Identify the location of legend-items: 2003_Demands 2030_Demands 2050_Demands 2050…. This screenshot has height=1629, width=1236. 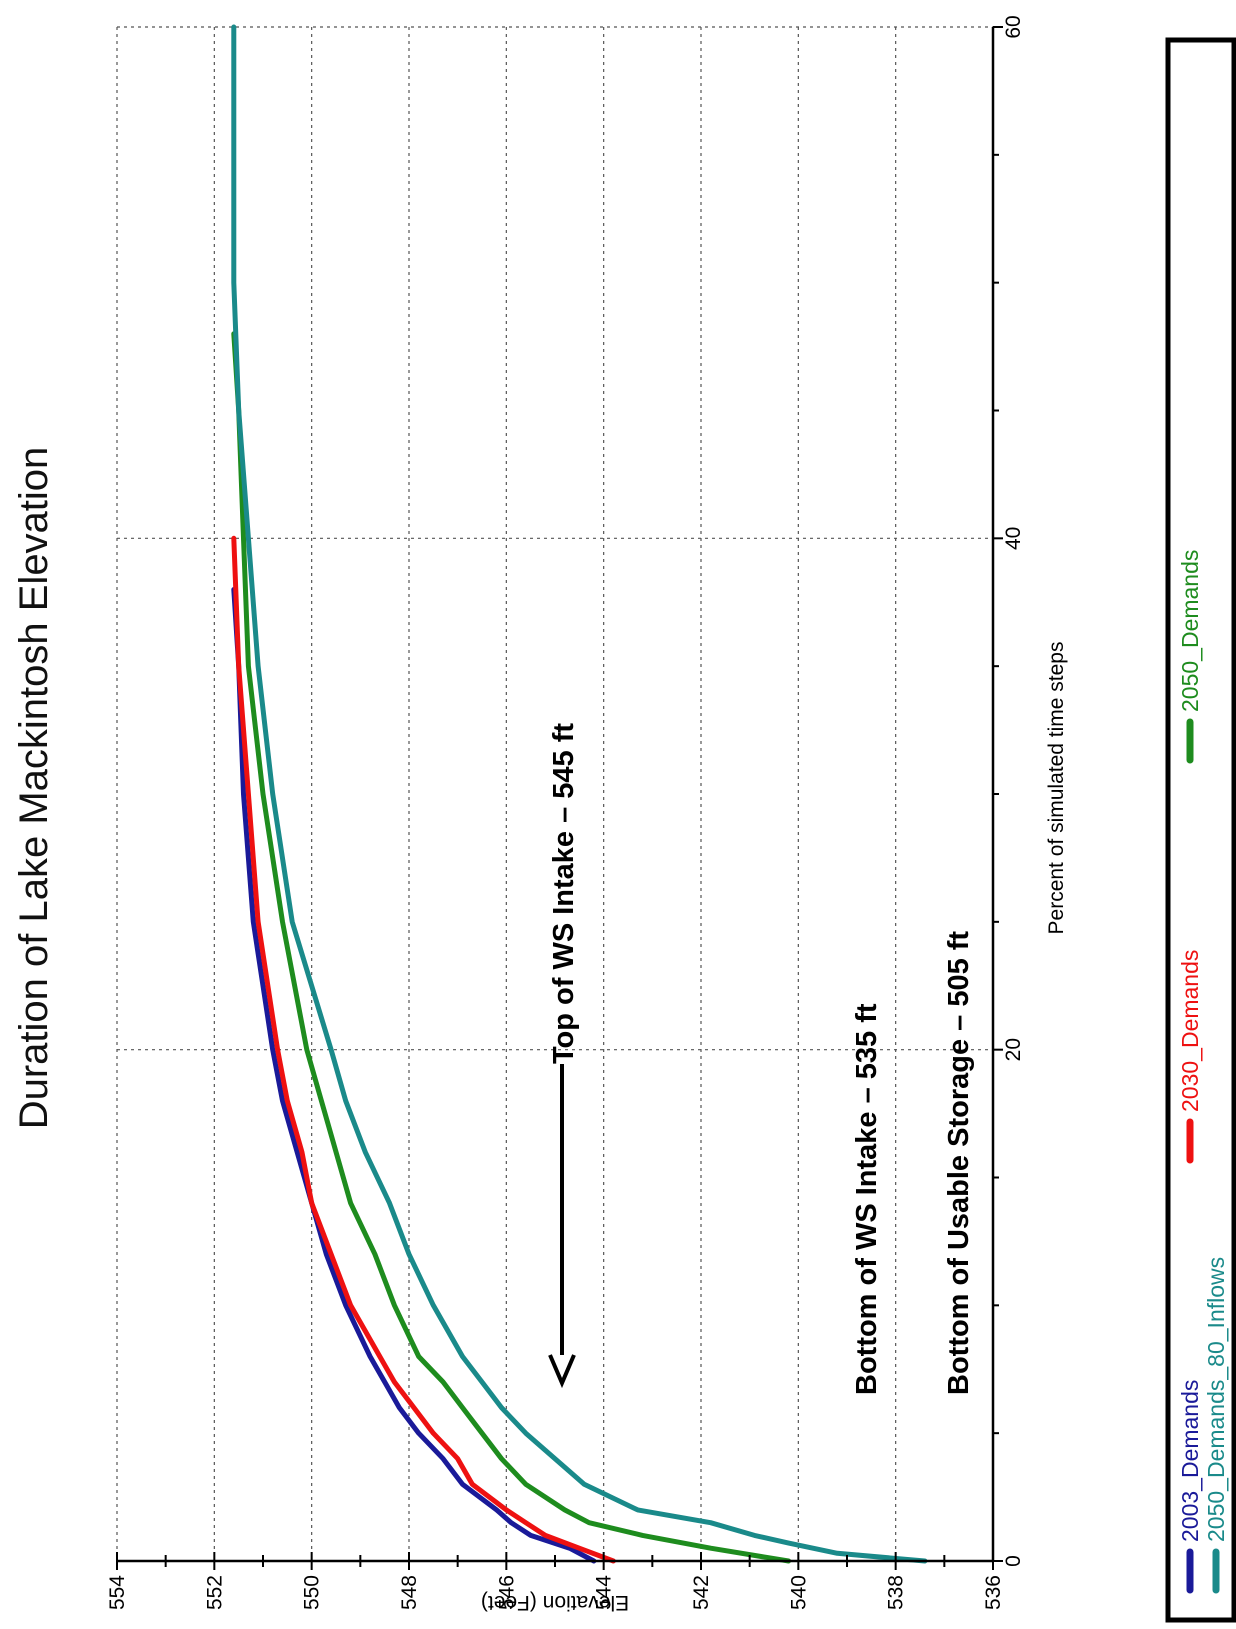
(1203, 1072).